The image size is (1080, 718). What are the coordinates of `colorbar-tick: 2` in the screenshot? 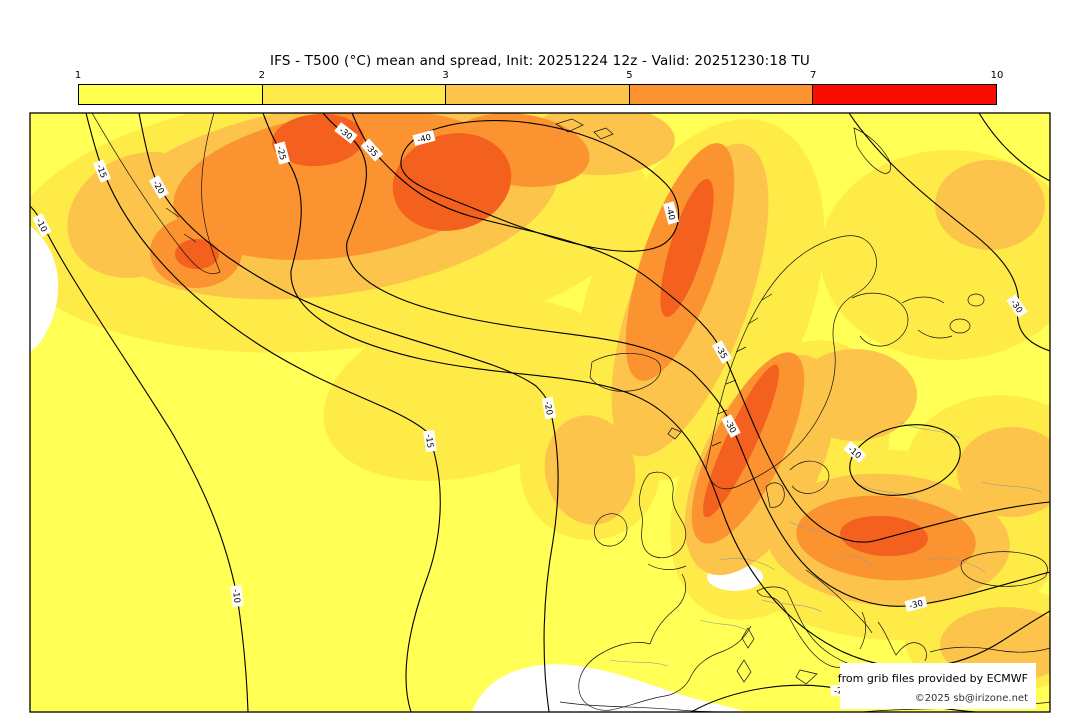 It's located at (261, 75).